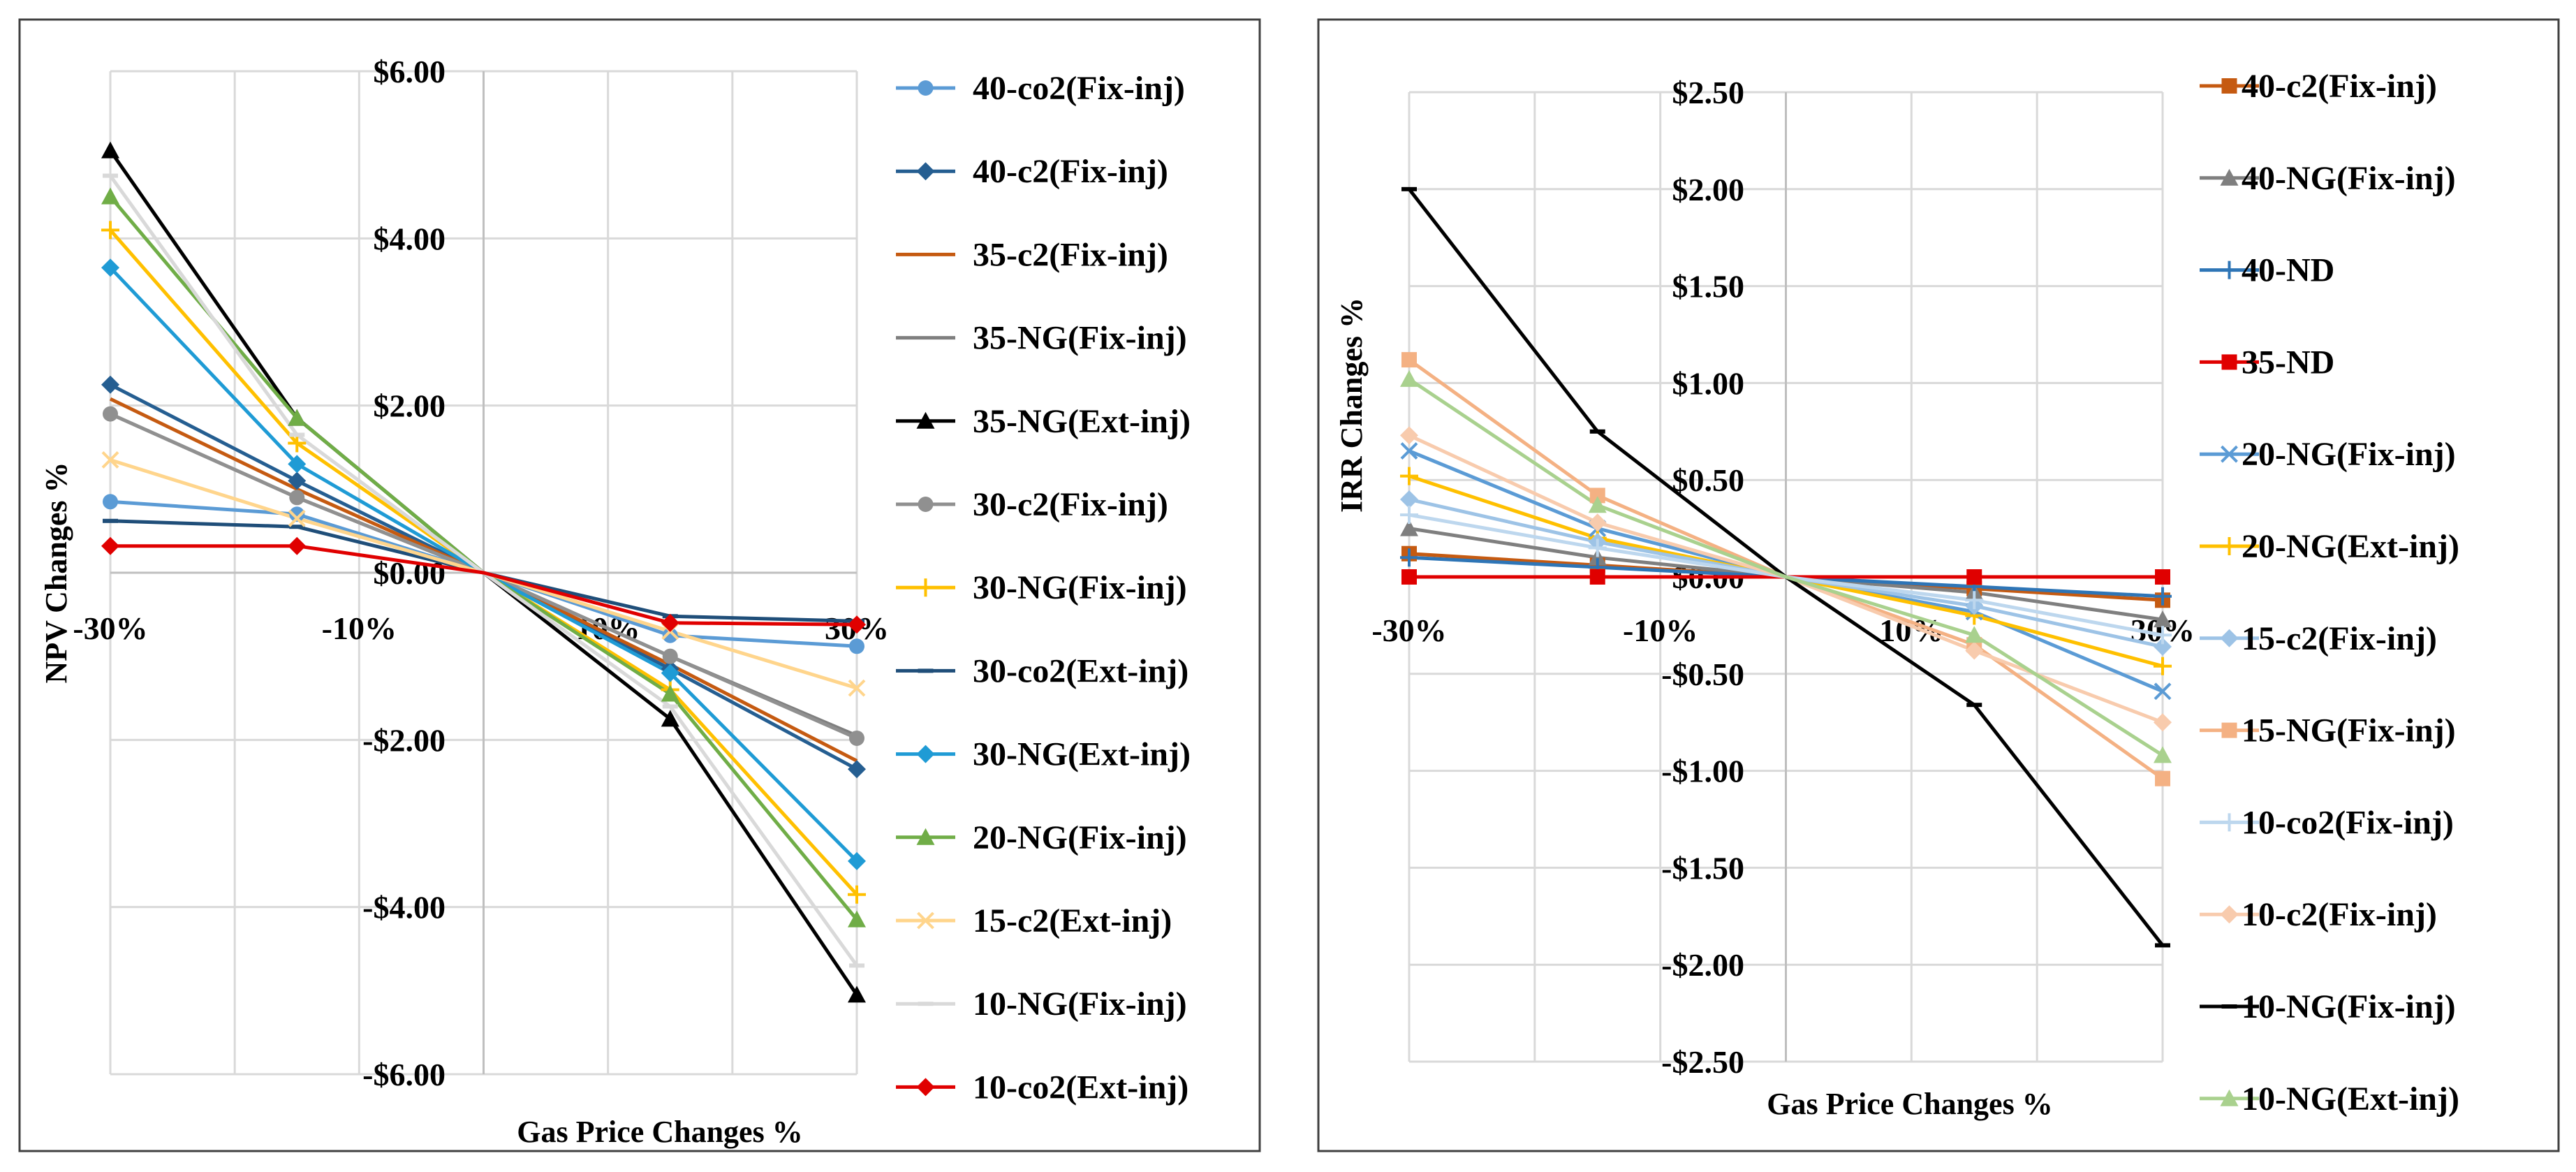 The width and height of the screenshot is (2576, 1172). Describe the element at coordinates (1409, 476) in the screenshot. I see `irr-point-20-ng-ext-inj` at that location.